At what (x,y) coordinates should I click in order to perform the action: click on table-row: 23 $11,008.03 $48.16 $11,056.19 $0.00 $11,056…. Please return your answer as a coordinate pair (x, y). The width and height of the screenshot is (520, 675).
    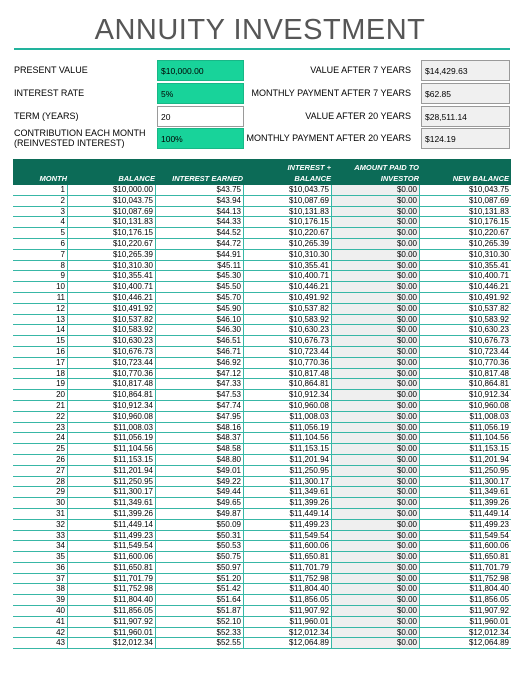
    Looking at the image, I should click on (262, 428).